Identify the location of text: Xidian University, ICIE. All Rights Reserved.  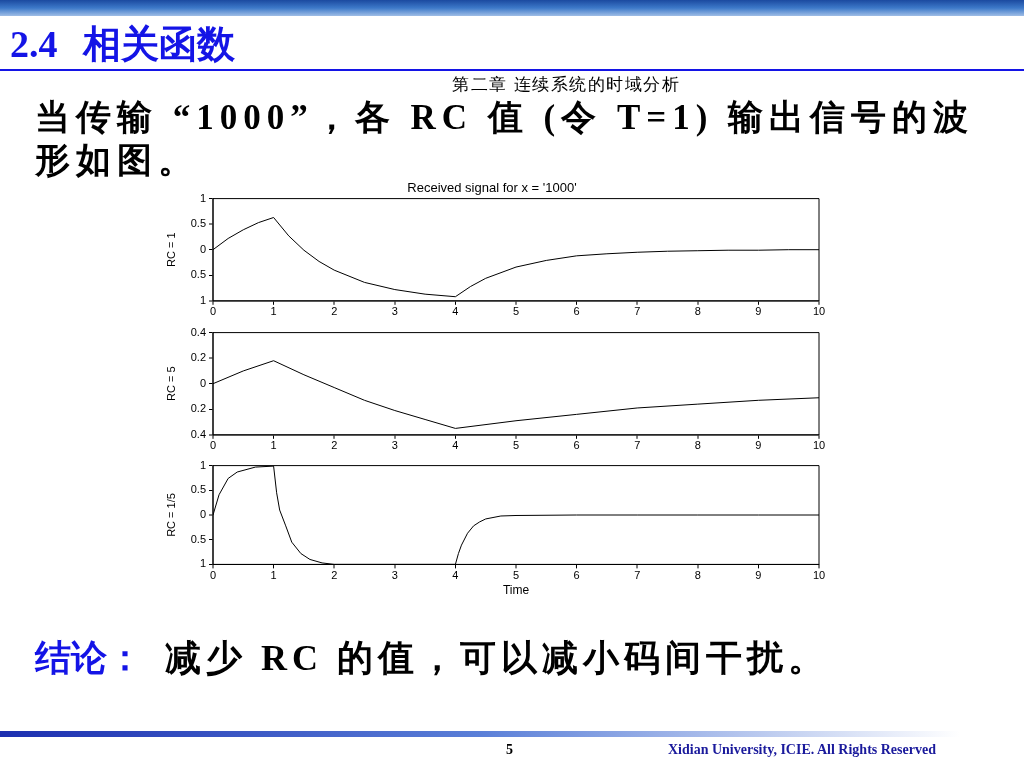
(802, 749).